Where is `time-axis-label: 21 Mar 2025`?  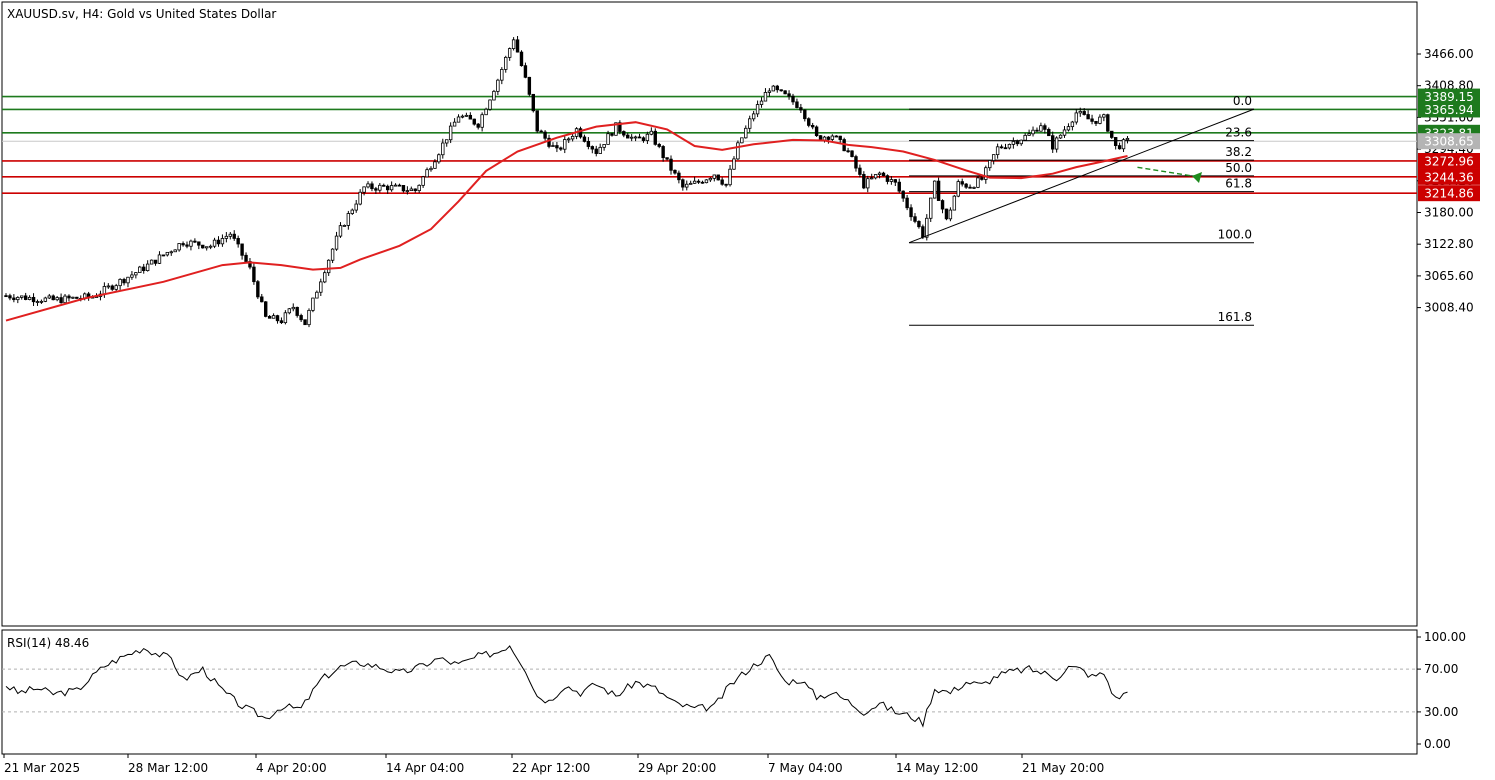
time-axis-label: 21 Mar 2025 is located at coordinates (42, 768).